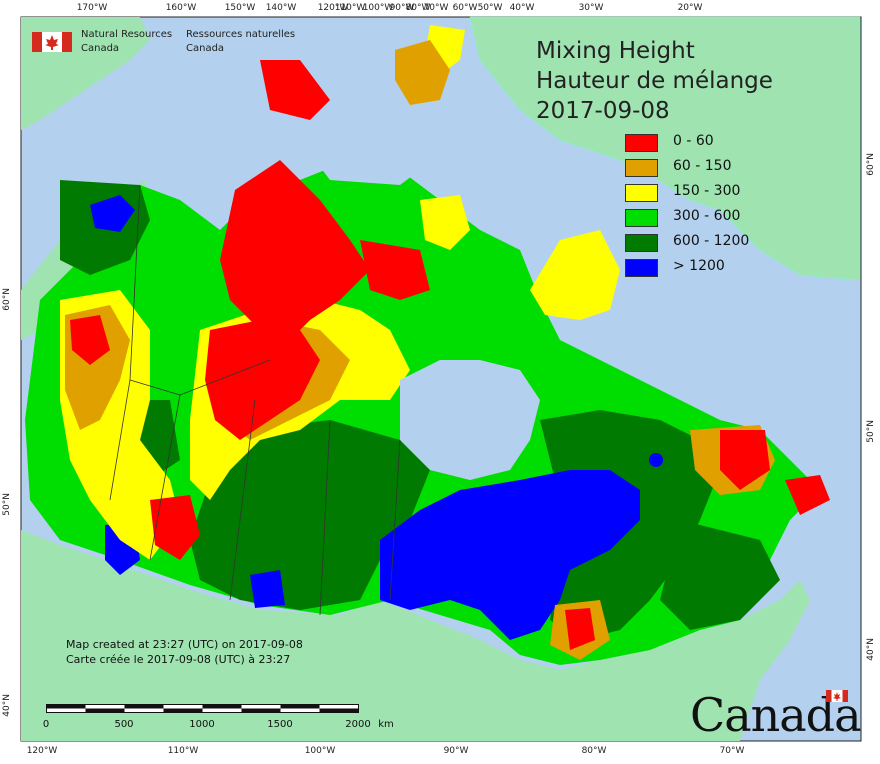  I want to click on longitude-label: 60°W, so click(465, 8).